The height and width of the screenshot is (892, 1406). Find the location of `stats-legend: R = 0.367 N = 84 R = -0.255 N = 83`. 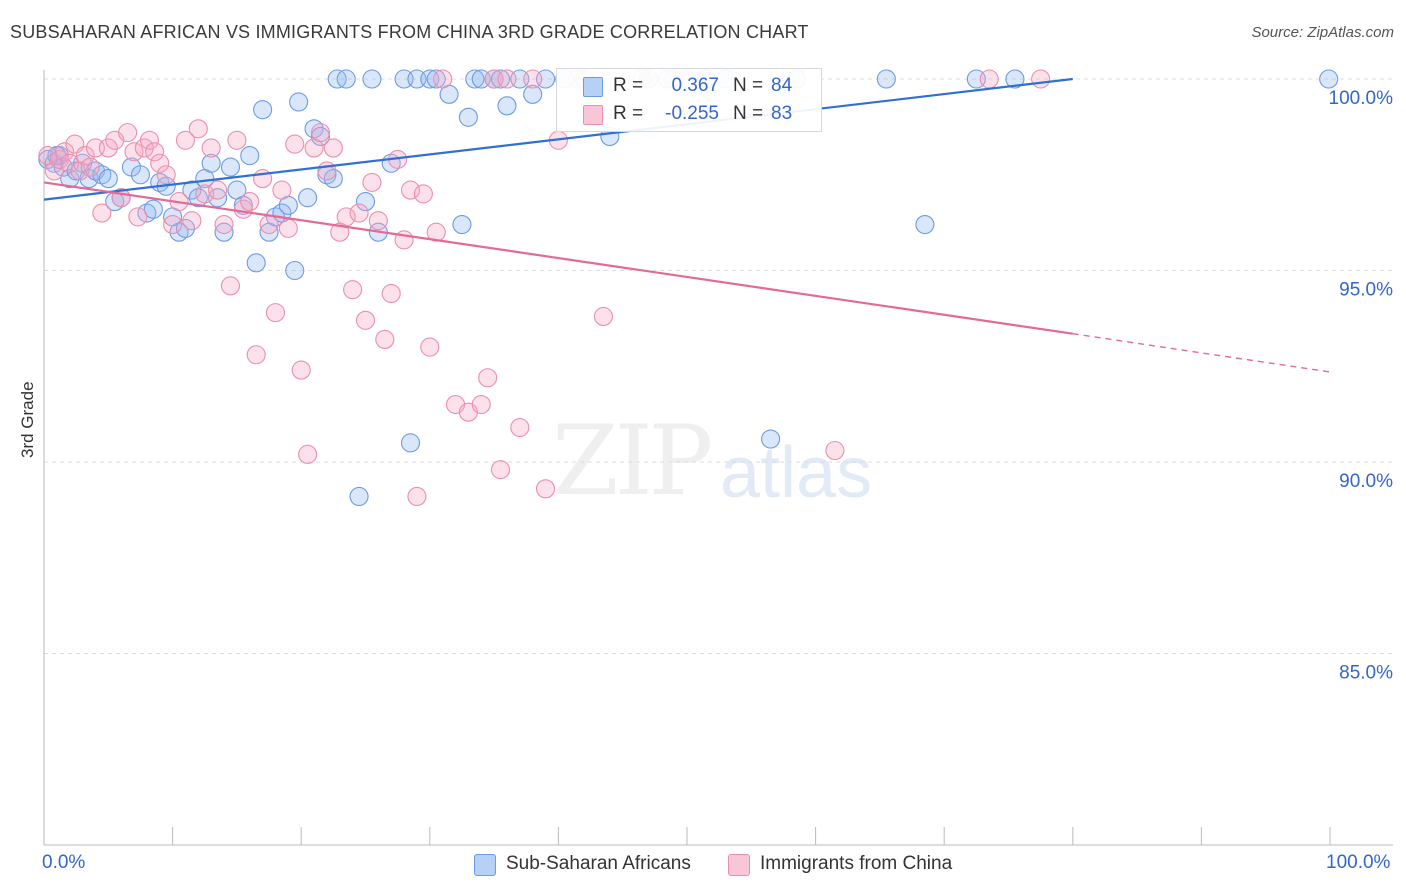

stats-legend: R = 0.367 N = 84 R = -0.255 N = 83 is located at coordinates (689, 100).